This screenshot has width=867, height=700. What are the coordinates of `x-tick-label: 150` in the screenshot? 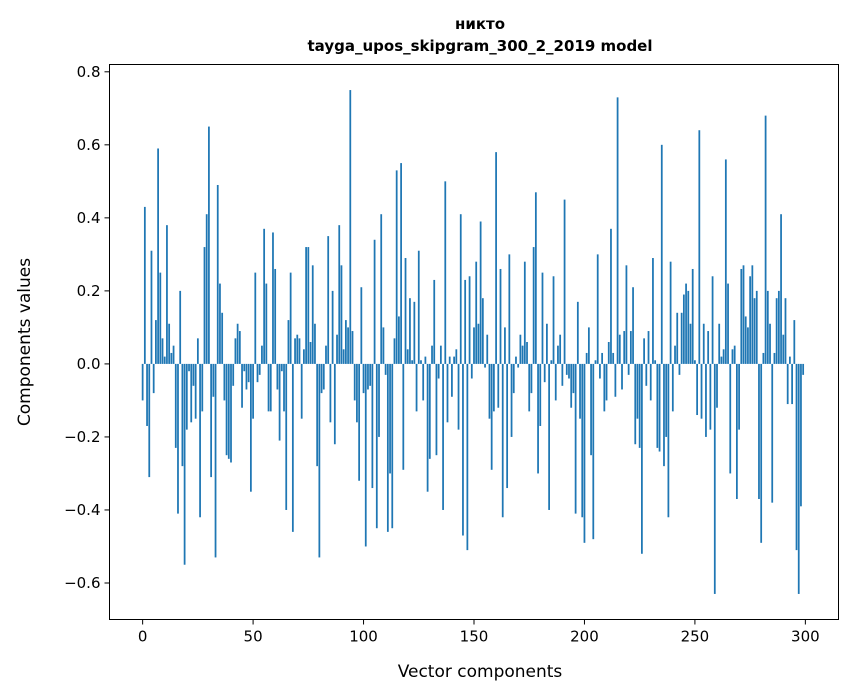 It's located at (474, 637).